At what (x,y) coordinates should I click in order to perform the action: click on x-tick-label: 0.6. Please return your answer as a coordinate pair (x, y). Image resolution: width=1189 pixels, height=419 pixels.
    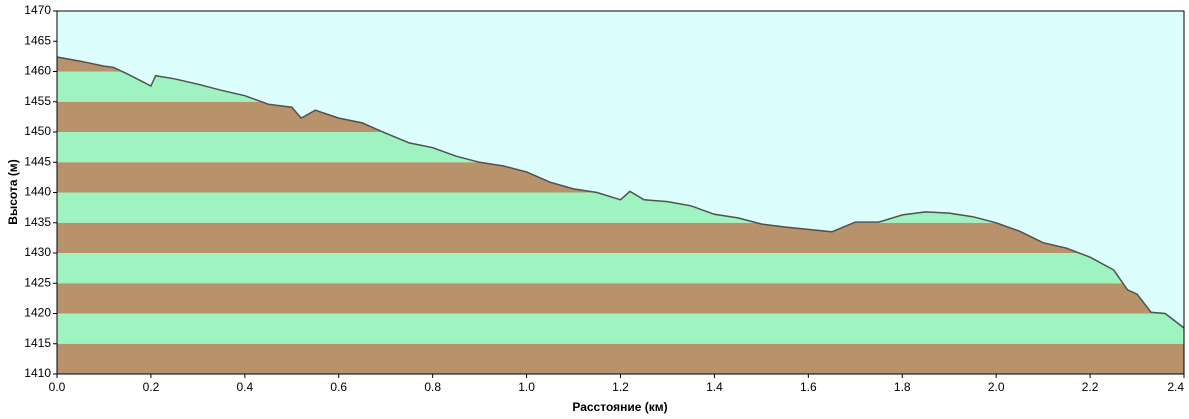
    Looking at the image, I should click on (338, 387).